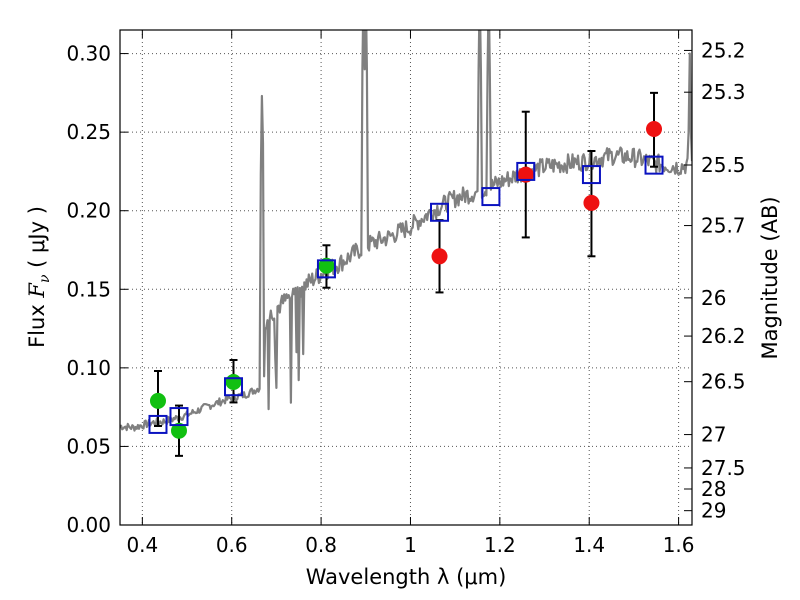 The width and height of the screenshot is (800, 600). Describe the element at coordinates (723, 50) in the screenshot. I see `mag-tick-label: 25.2` at that location.